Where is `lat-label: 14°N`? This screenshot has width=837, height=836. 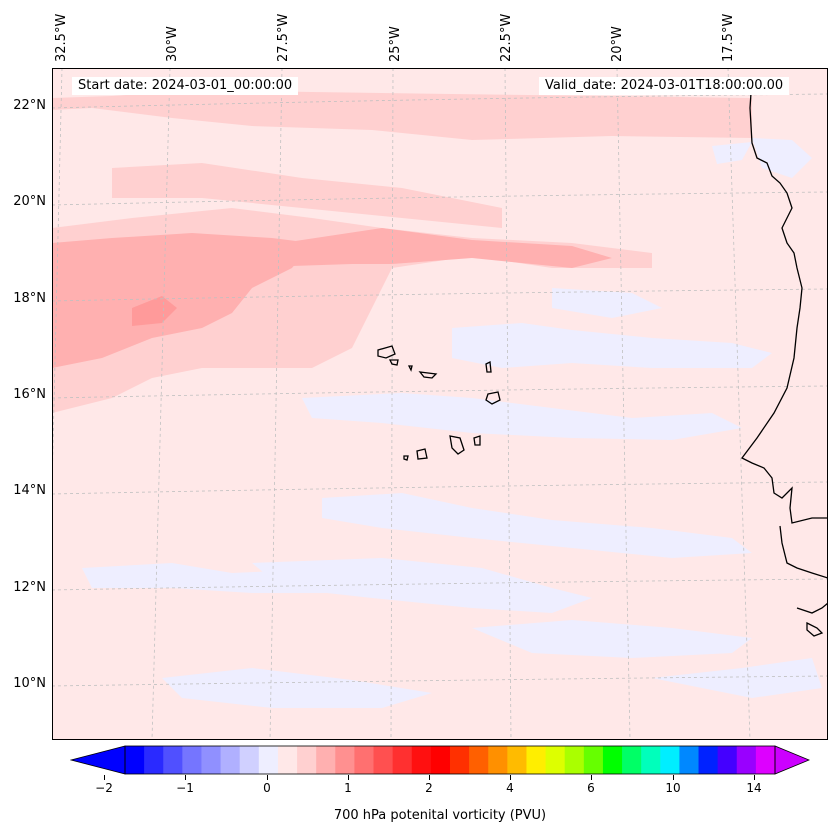 lat-label: 14°N is located at coordinates (29, 490).